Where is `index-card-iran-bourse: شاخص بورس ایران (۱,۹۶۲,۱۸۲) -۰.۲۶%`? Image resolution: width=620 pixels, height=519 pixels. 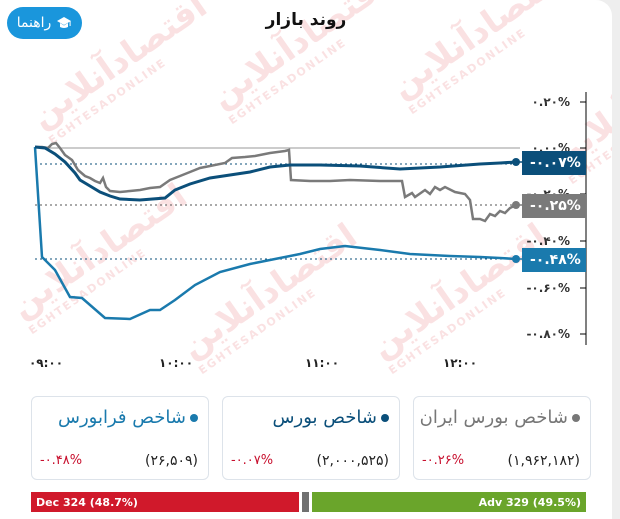
index-card-iran-bourse: شاخص بورس ایران (۱,۹۶۲,۱۸۲) -۰.۲۶% is located at coordinates (502, 438).